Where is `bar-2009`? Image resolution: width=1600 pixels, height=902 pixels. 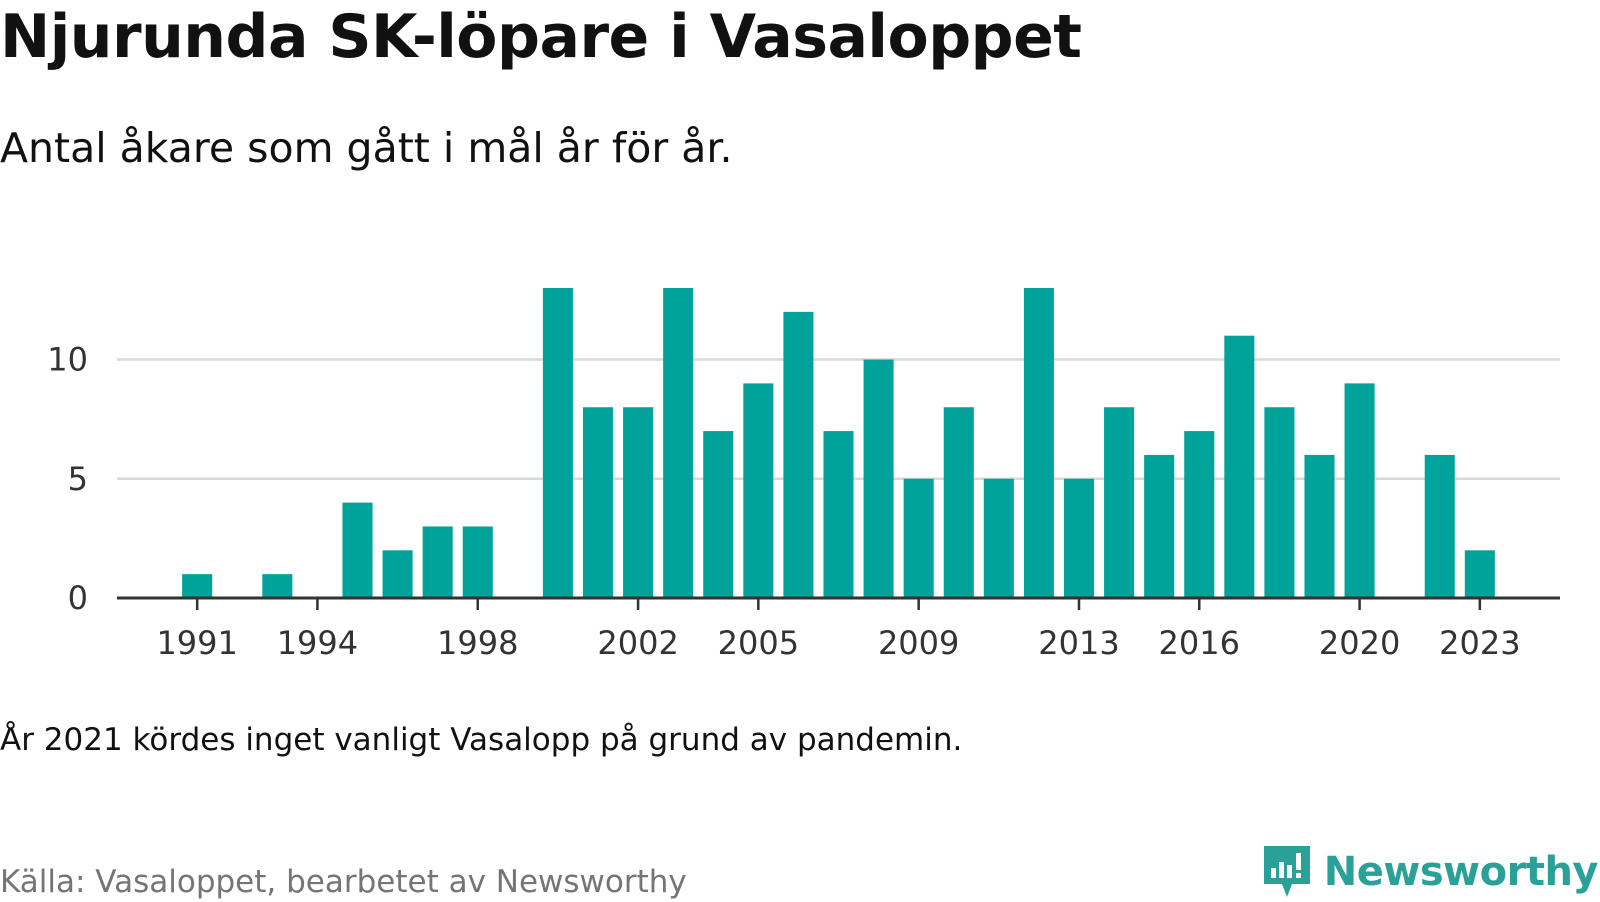 bar-2009 is located at coordinates (918, 538).